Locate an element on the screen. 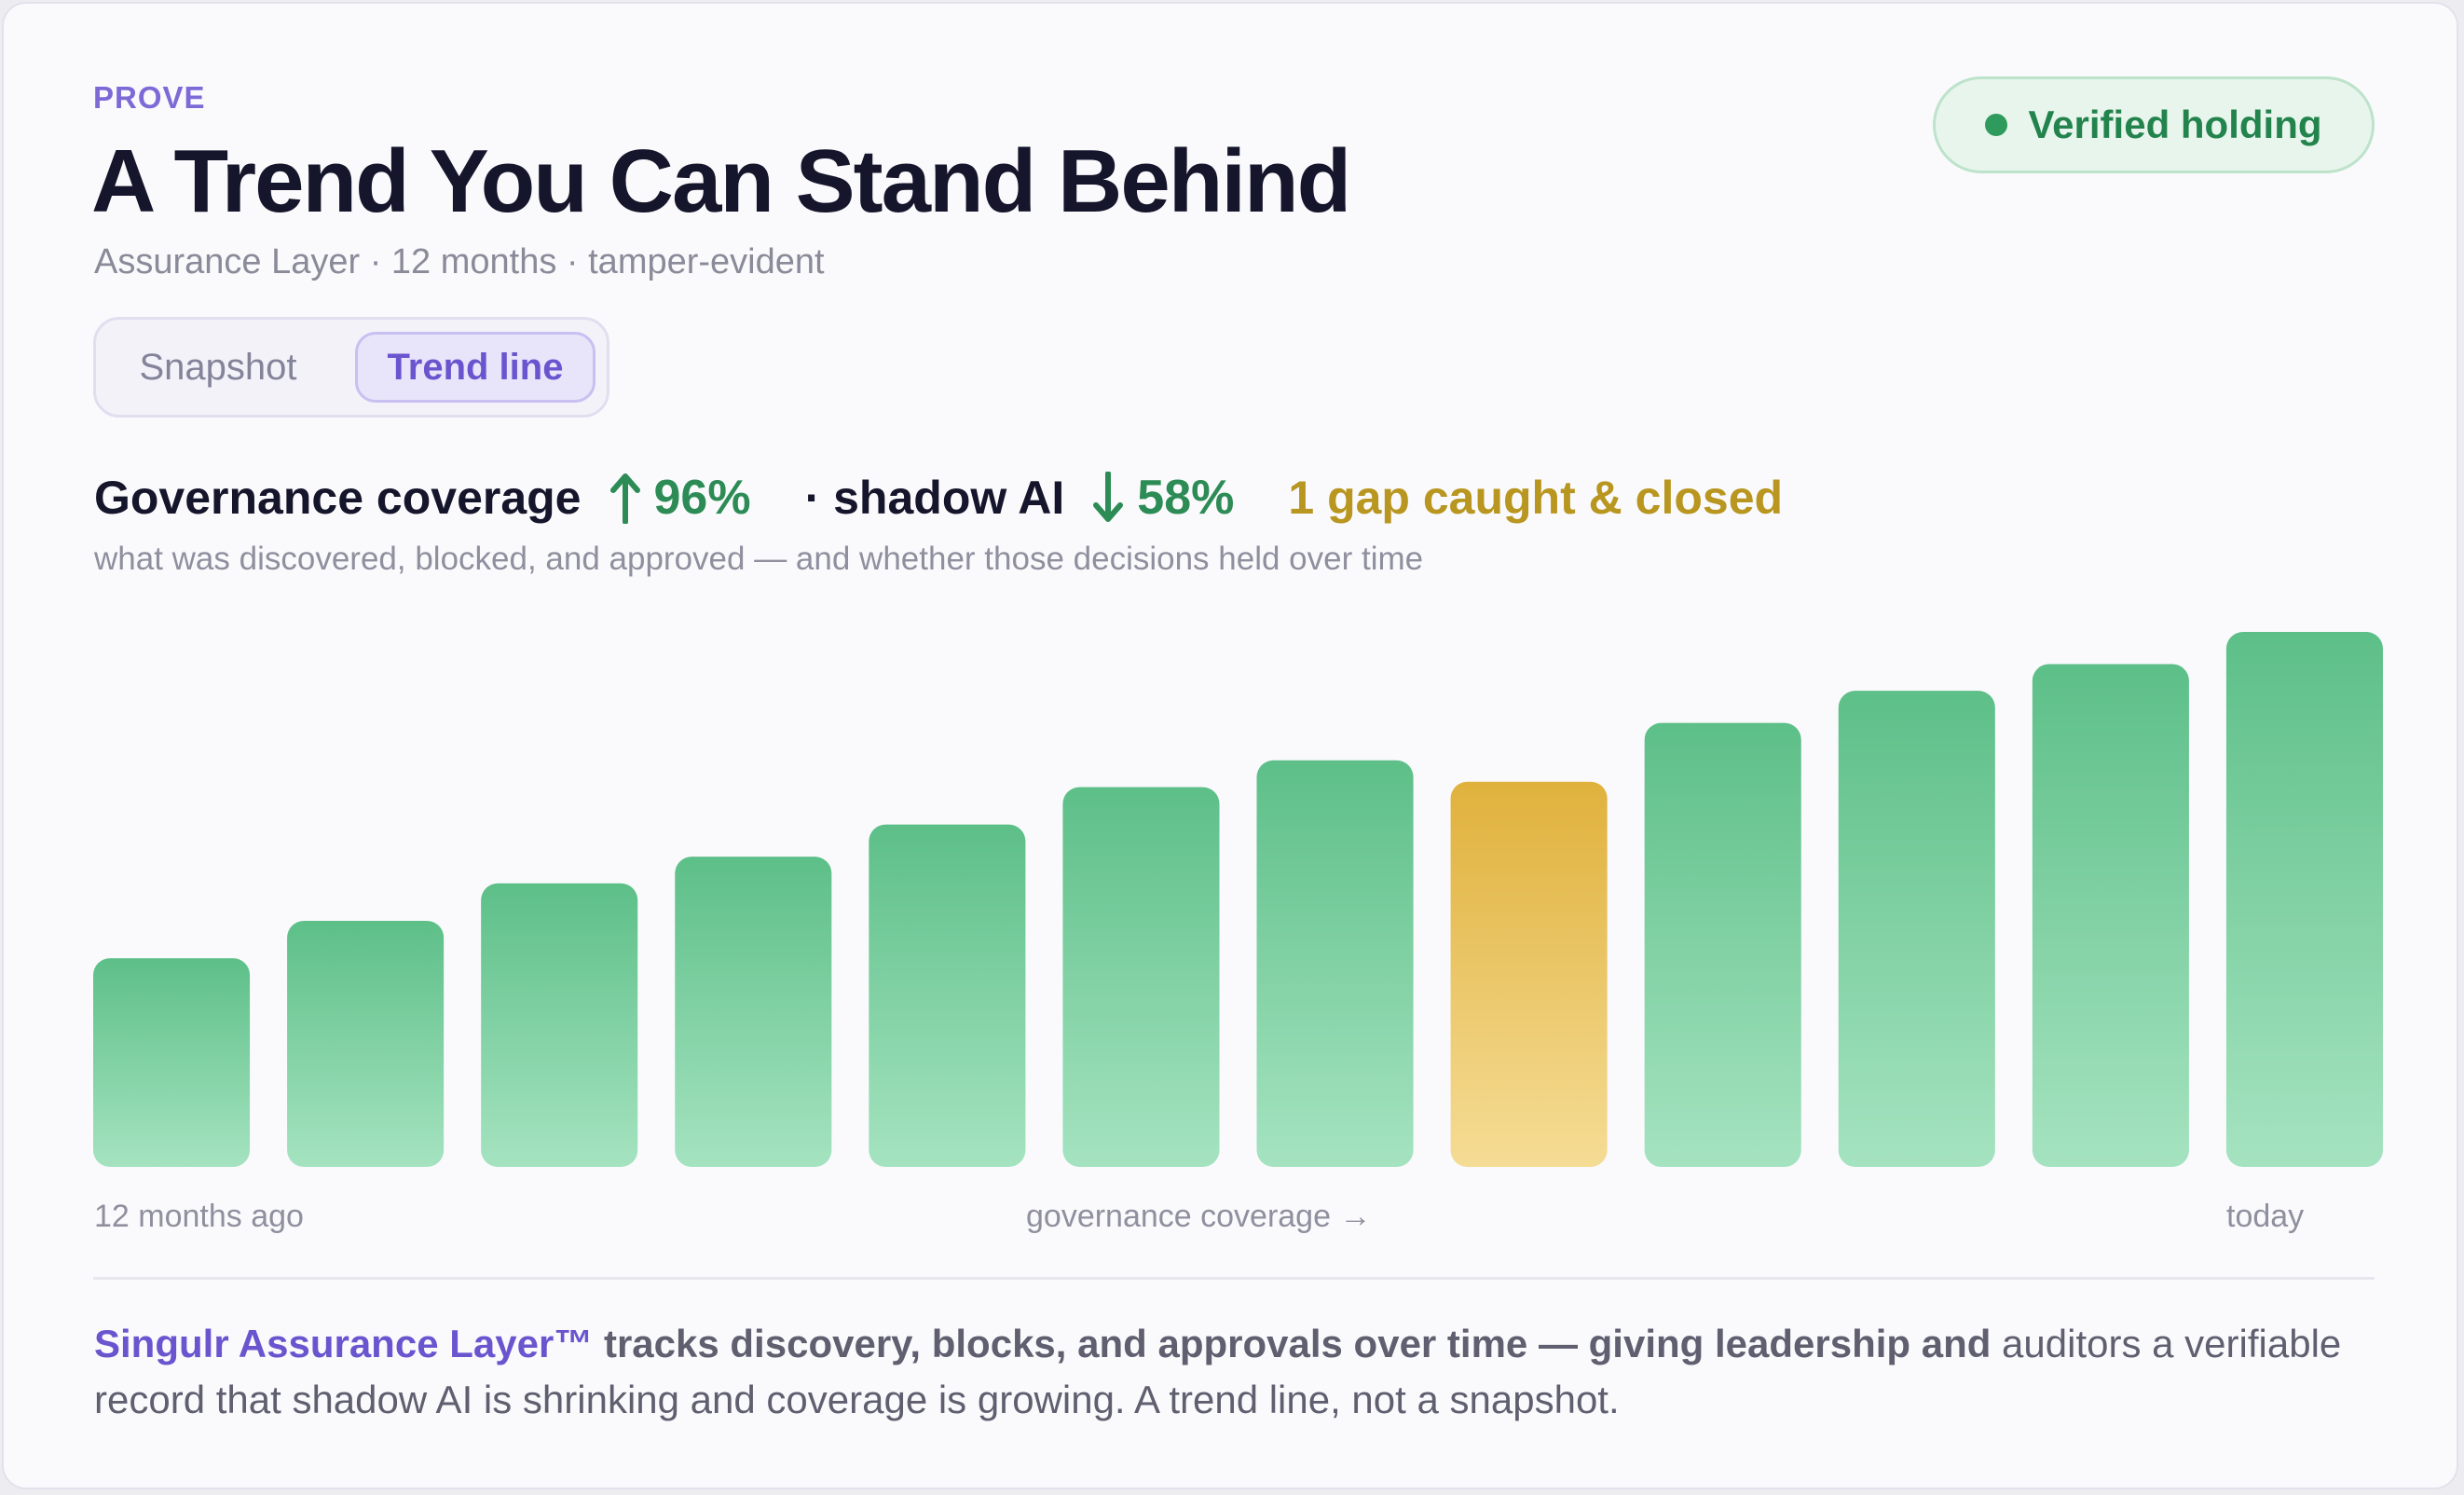  section-eyebrow: PROVE is located at coordinates (149, 97).